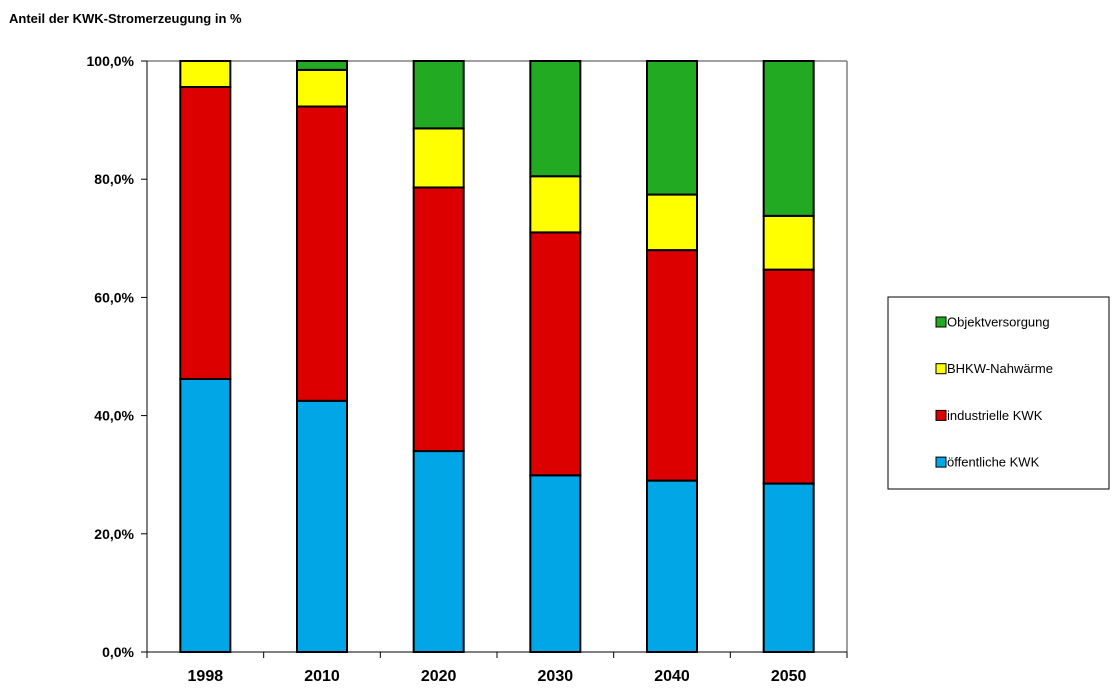 This screenshot has width=1116, height=696. I want to click on bar-segment-2040-objektversorgung, so click(672, 128).